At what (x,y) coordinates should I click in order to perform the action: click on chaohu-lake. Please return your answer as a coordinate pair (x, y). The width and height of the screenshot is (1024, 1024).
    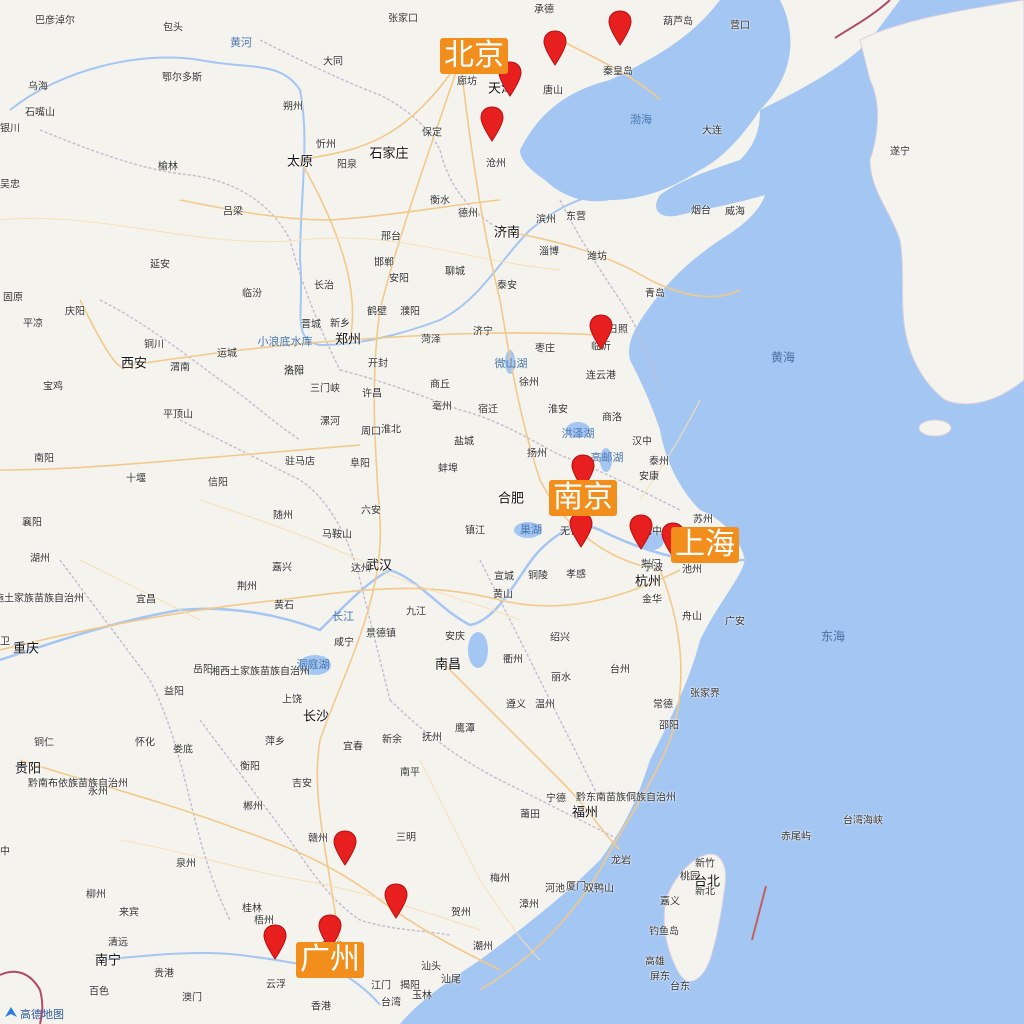
    Looking at the image, I should click on (528, 530).